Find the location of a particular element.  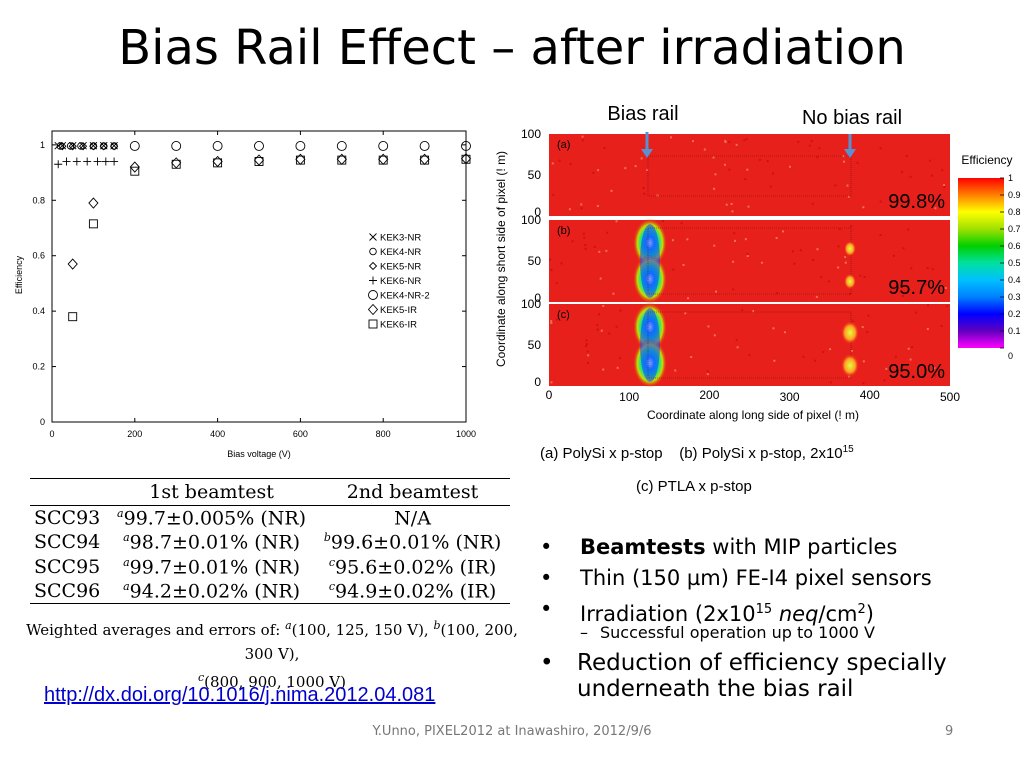

colorbar-tick-label: 0.8 is located at coordinates (1014, 212).